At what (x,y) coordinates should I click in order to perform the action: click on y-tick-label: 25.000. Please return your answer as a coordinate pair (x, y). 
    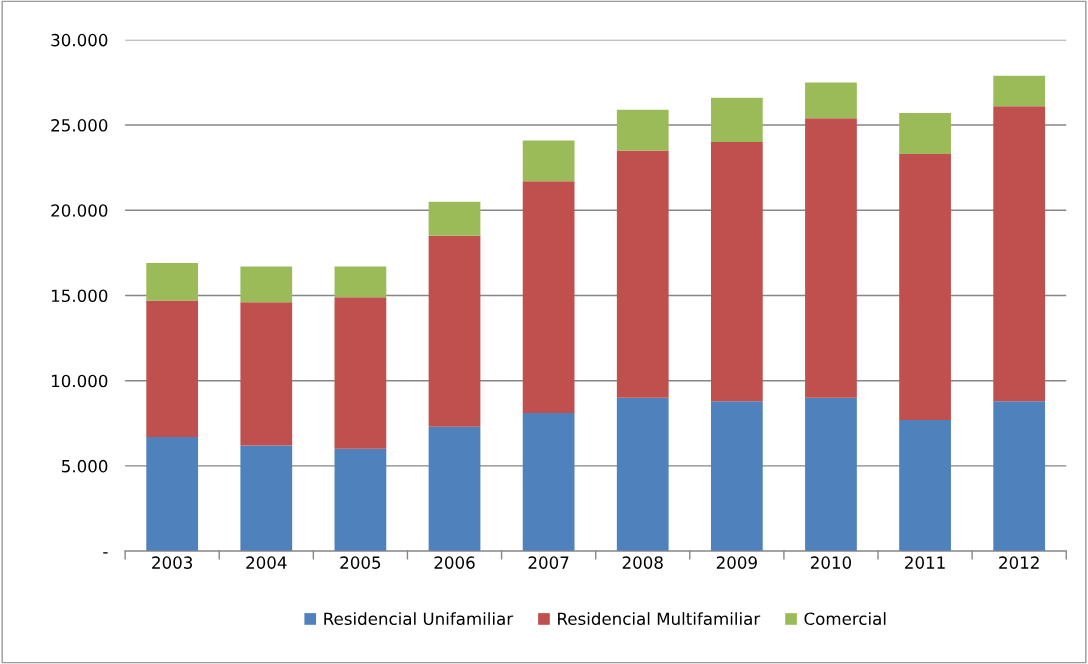
    Looking at the image, I should click on (79, 125).